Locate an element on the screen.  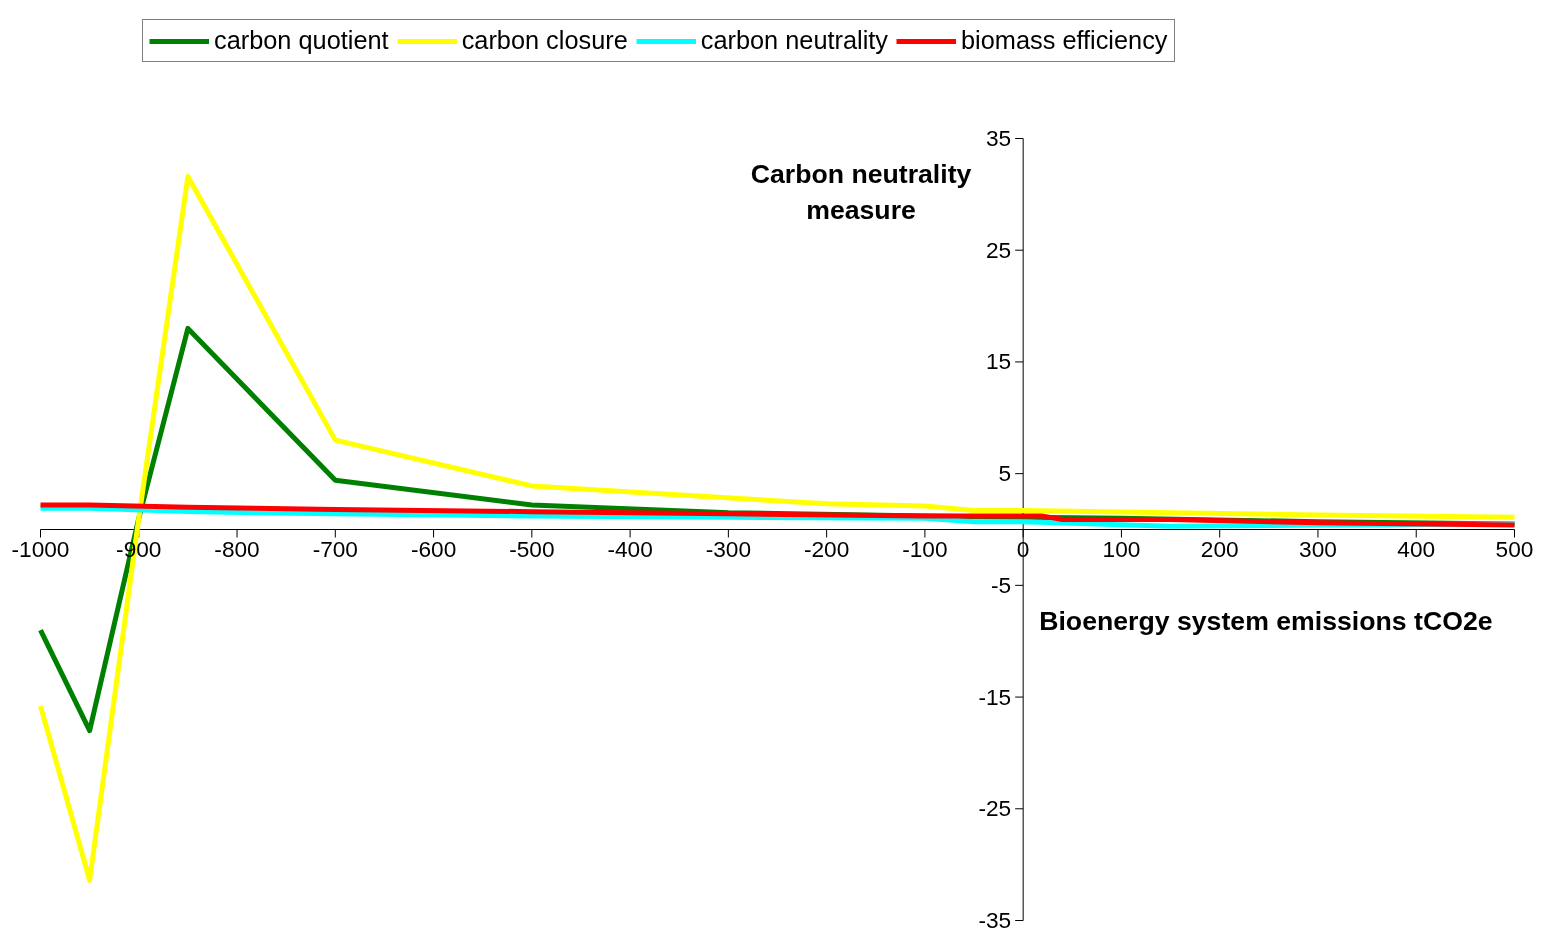
y-tick-label: 5 is located at coordinates (1005, 473).